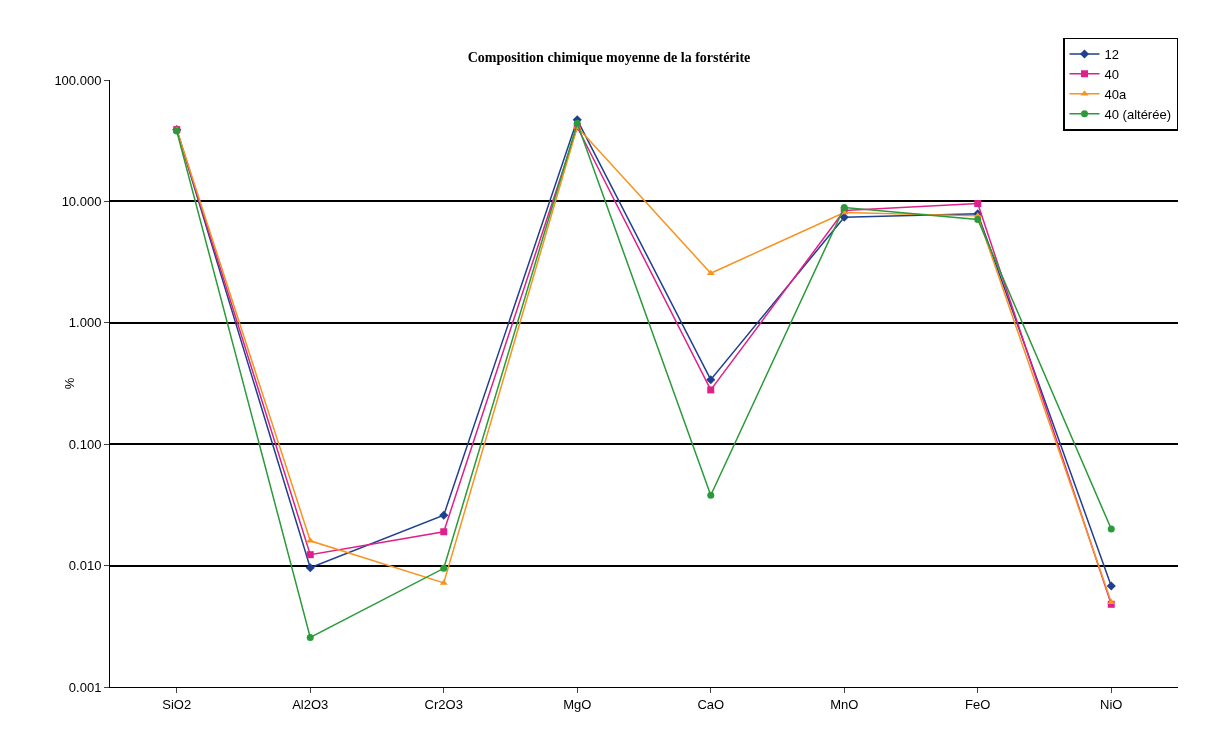  What do you see at coordinates (310, 704) in the screenshot?
I see `x-tick-label: Al2O3` at bounding box center [310, 704].